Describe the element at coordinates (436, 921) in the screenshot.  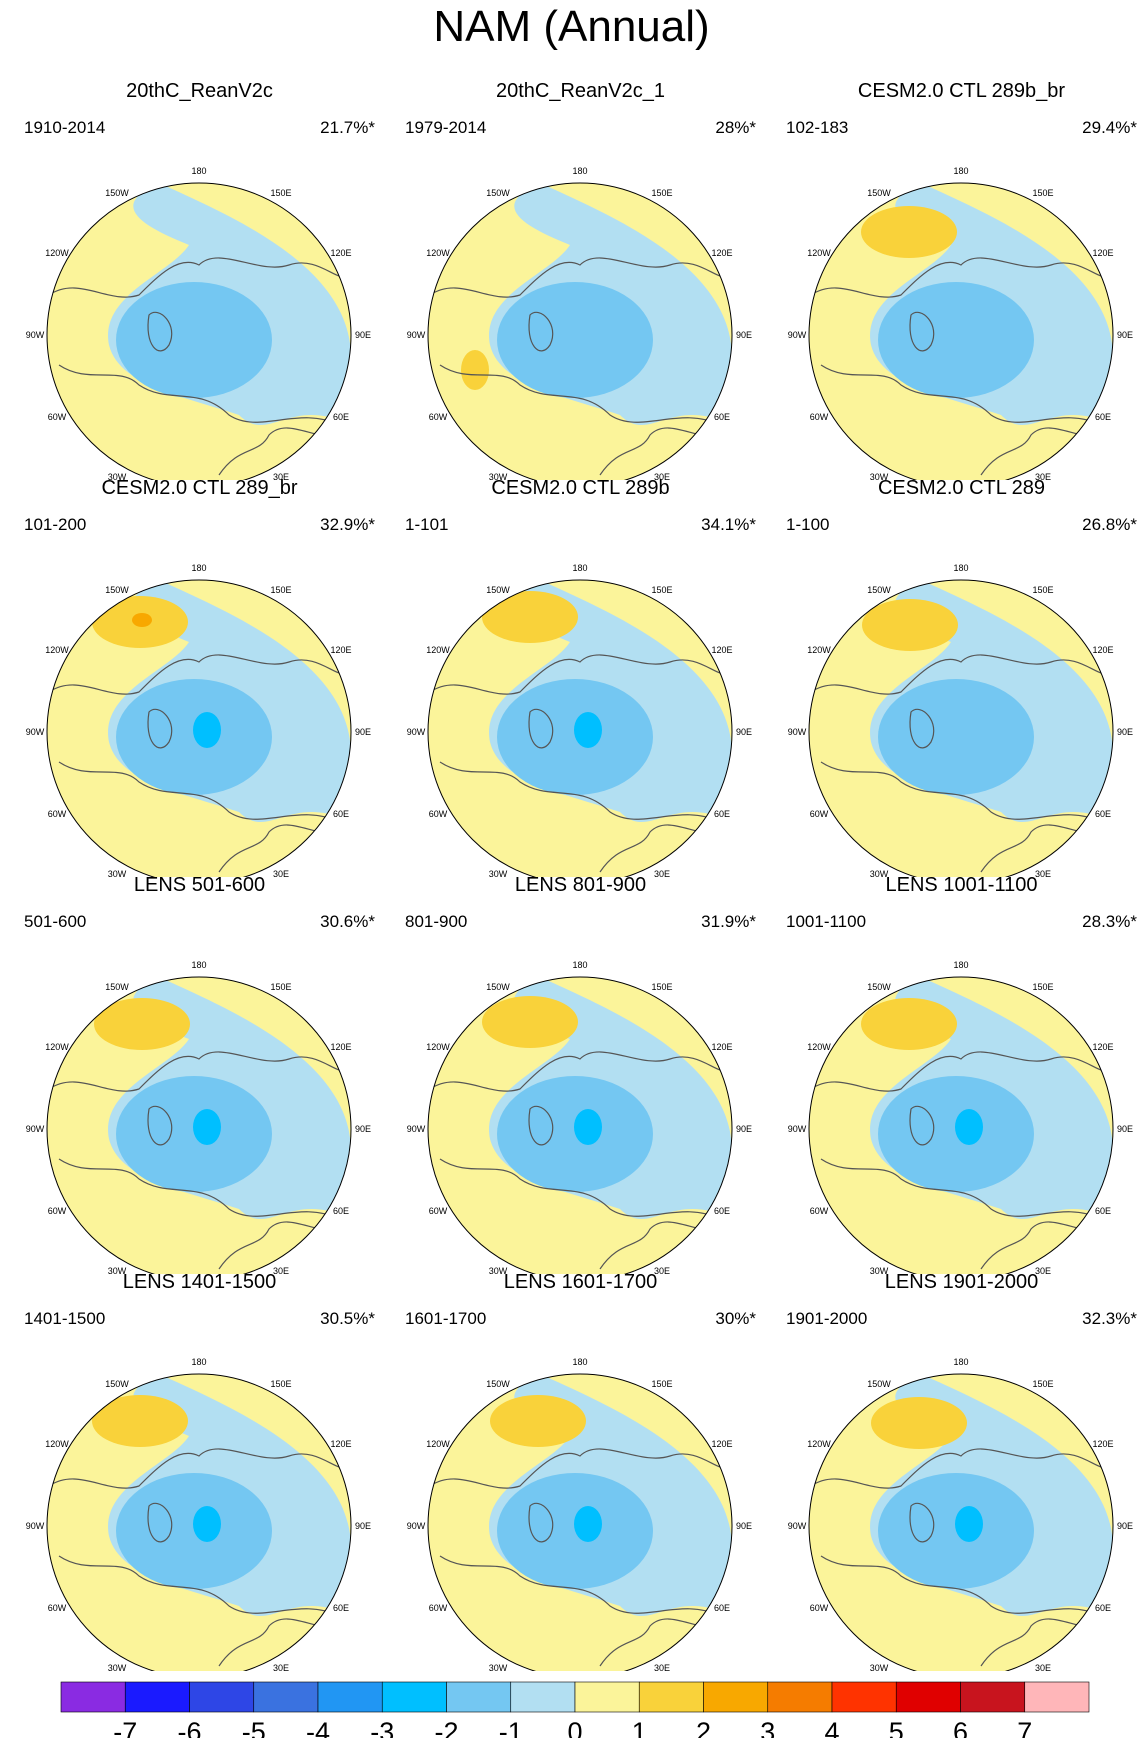
I see `panel-period: 801-900` at that location.